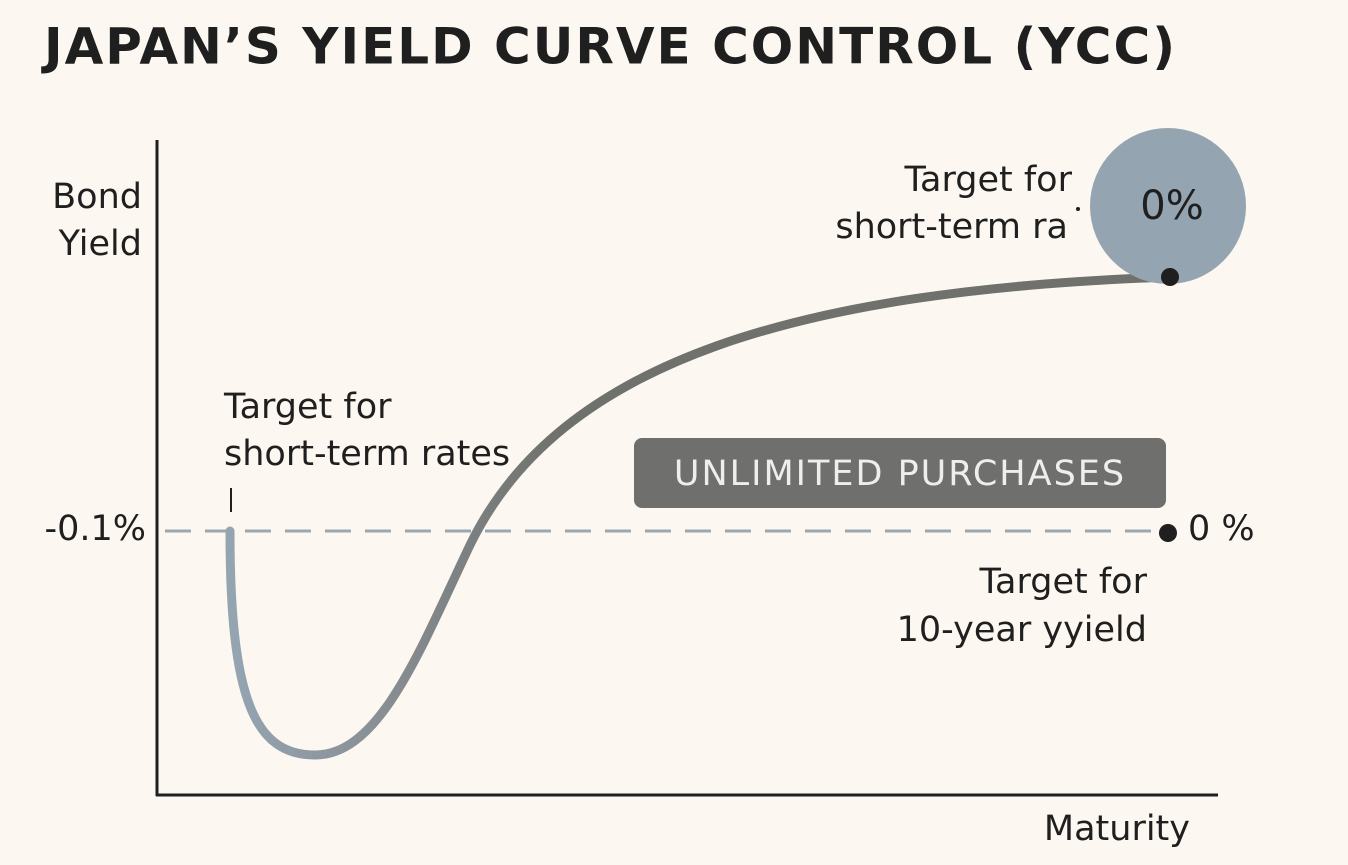  I want to click on badge-label: 0%, so click(1171, 206).